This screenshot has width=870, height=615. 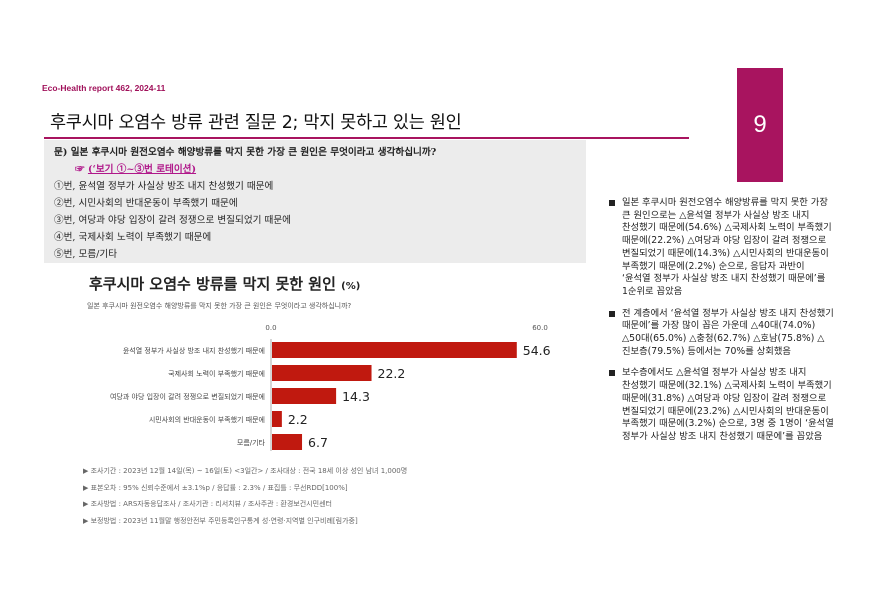 I want to click on survey-option: ②번, 시민사회의 반대운동이 부족했기 때문에, so click(x=146, y=203).